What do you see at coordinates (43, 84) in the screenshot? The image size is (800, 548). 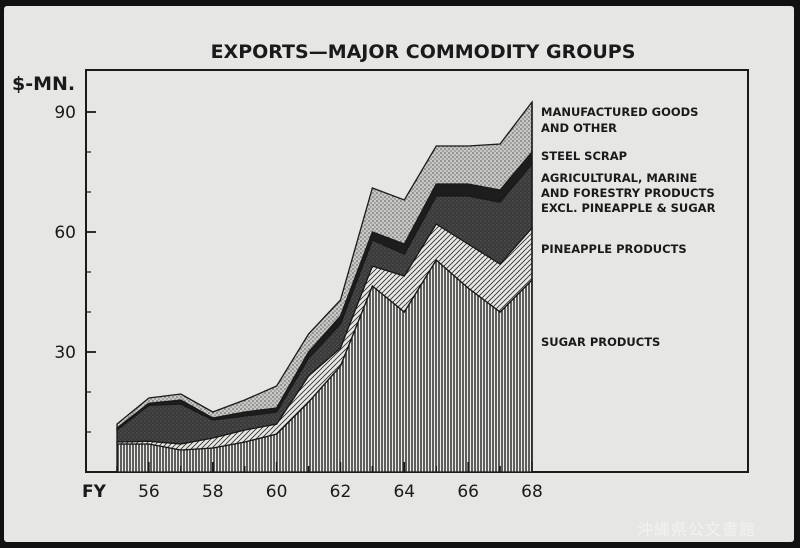 I see `y-axis-label: $-MN.` at bounding box center [43, 84].